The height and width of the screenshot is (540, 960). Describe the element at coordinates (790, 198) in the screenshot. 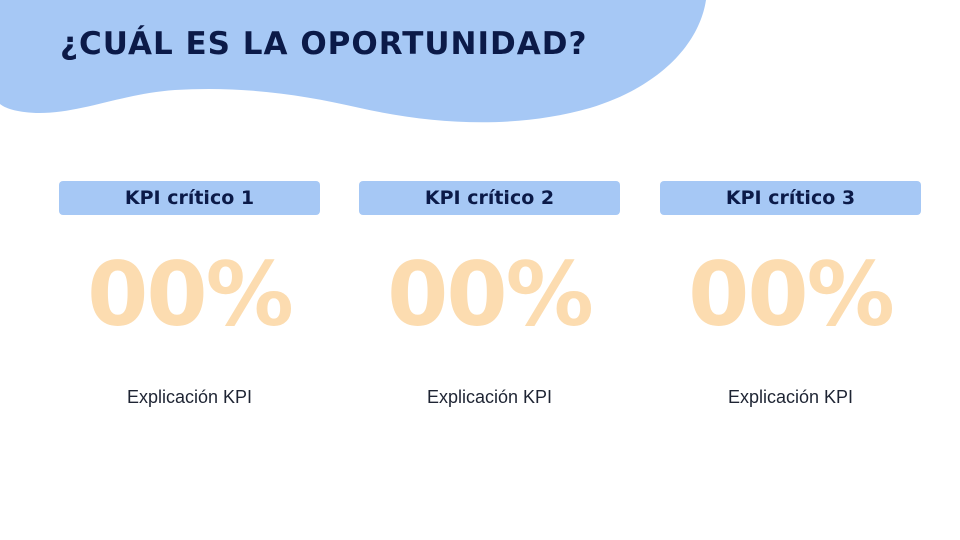

I see `kpi-label: KPI crítico 3` at that location.